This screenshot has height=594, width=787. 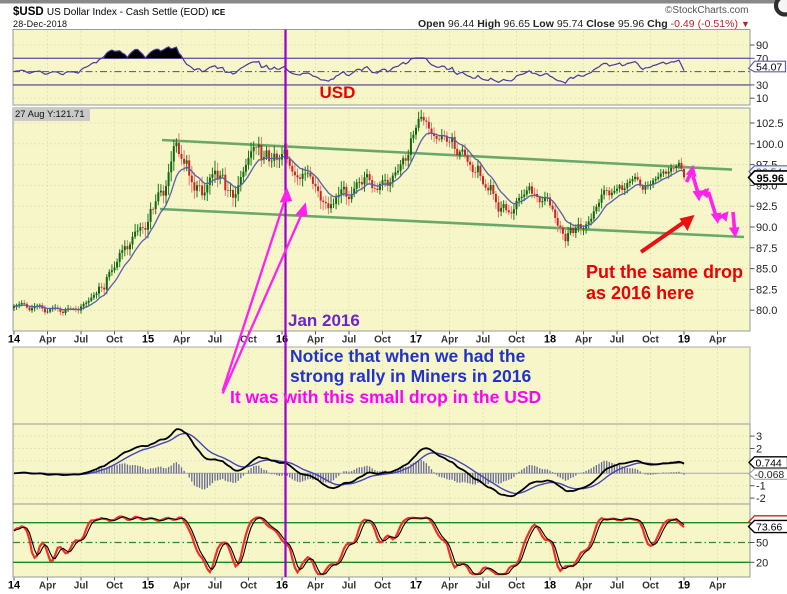 I want to click on svg-text: -1, so click(x=761, y=487).